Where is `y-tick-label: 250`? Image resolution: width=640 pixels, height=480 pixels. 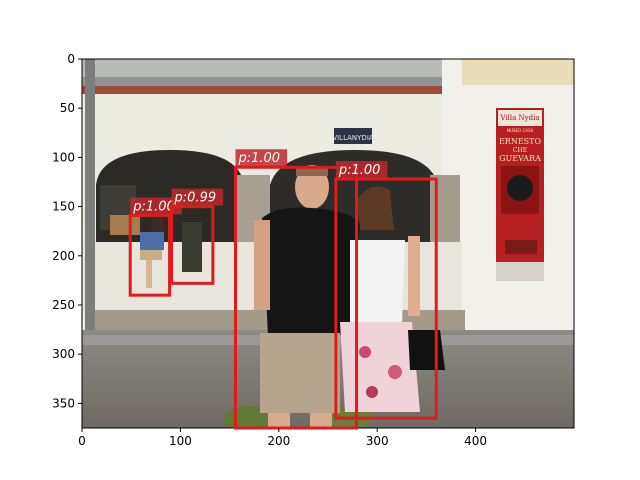 y-tick-label: 250 is located at coordinates (63, 305).